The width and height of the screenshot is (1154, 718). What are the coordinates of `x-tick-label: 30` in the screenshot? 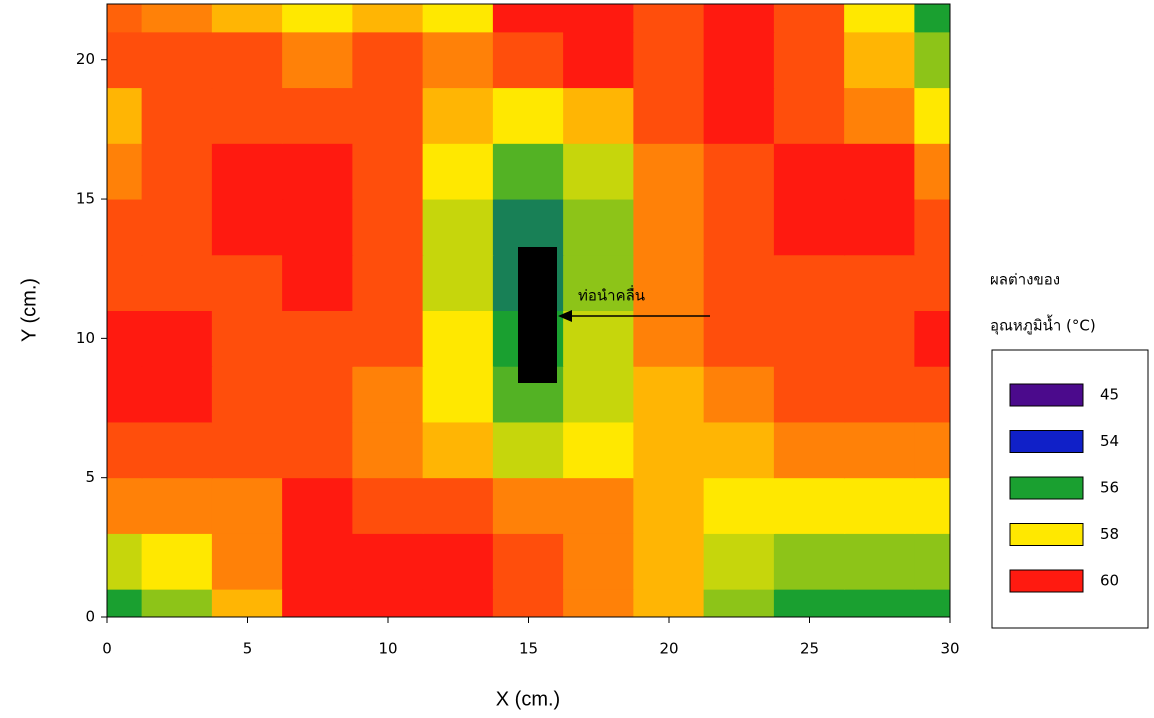 It's located at (949, 649).